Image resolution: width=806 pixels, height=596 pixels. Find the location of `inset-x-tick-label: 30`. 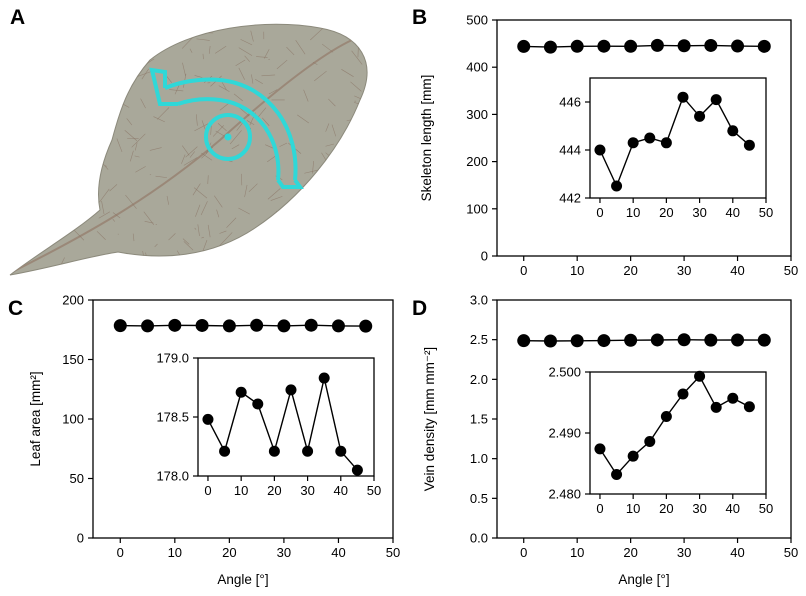

inset-x-tick-label: 30 is located at coordinates (699, 212).